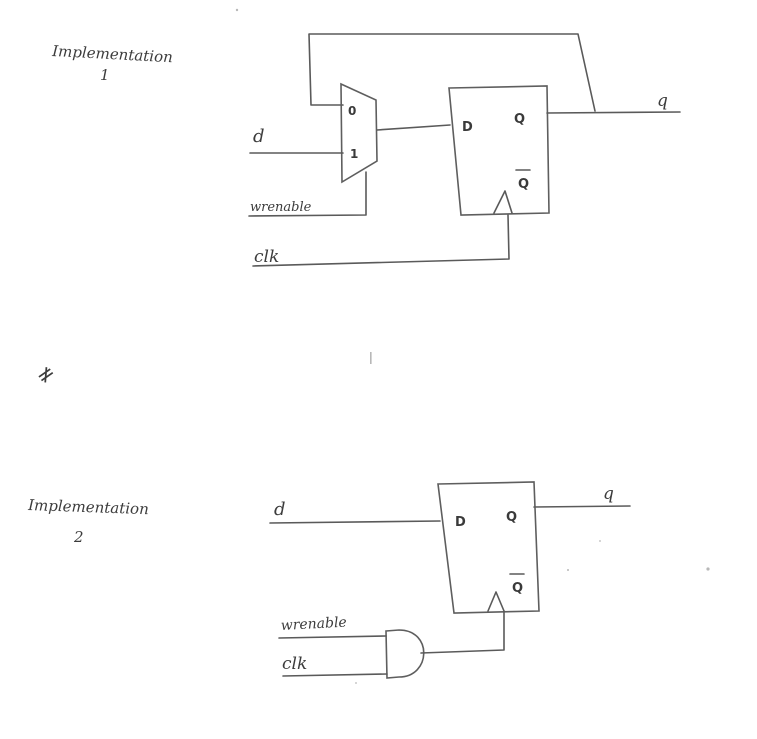  What do you see at coordinates (511, 517) in the screenshot?
I see `ff2-q-label: Q` at bounding box center [511, 517].